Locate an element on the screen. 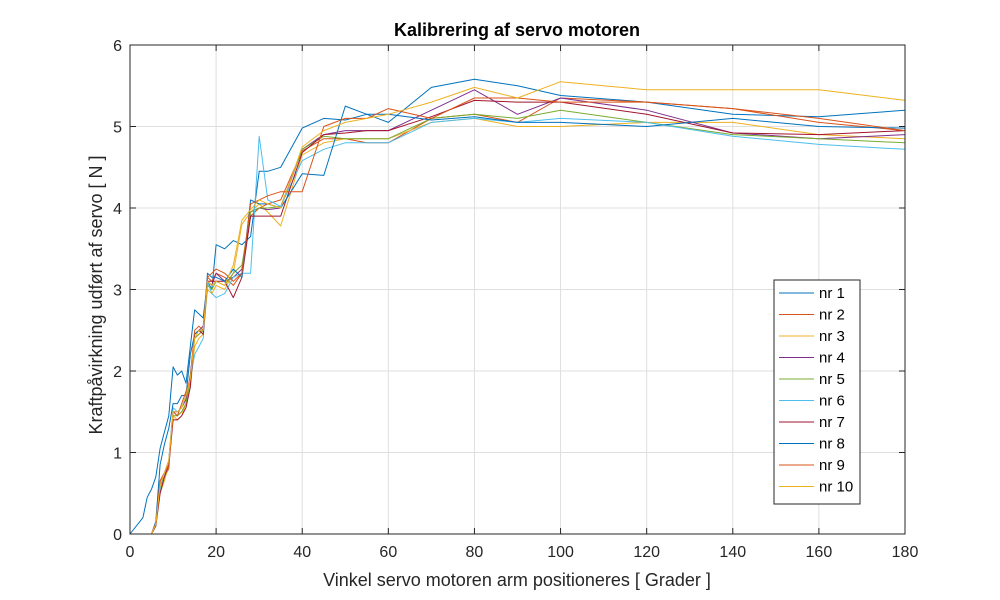  y-tick-label: 4 is located at coordinates (117, 209).